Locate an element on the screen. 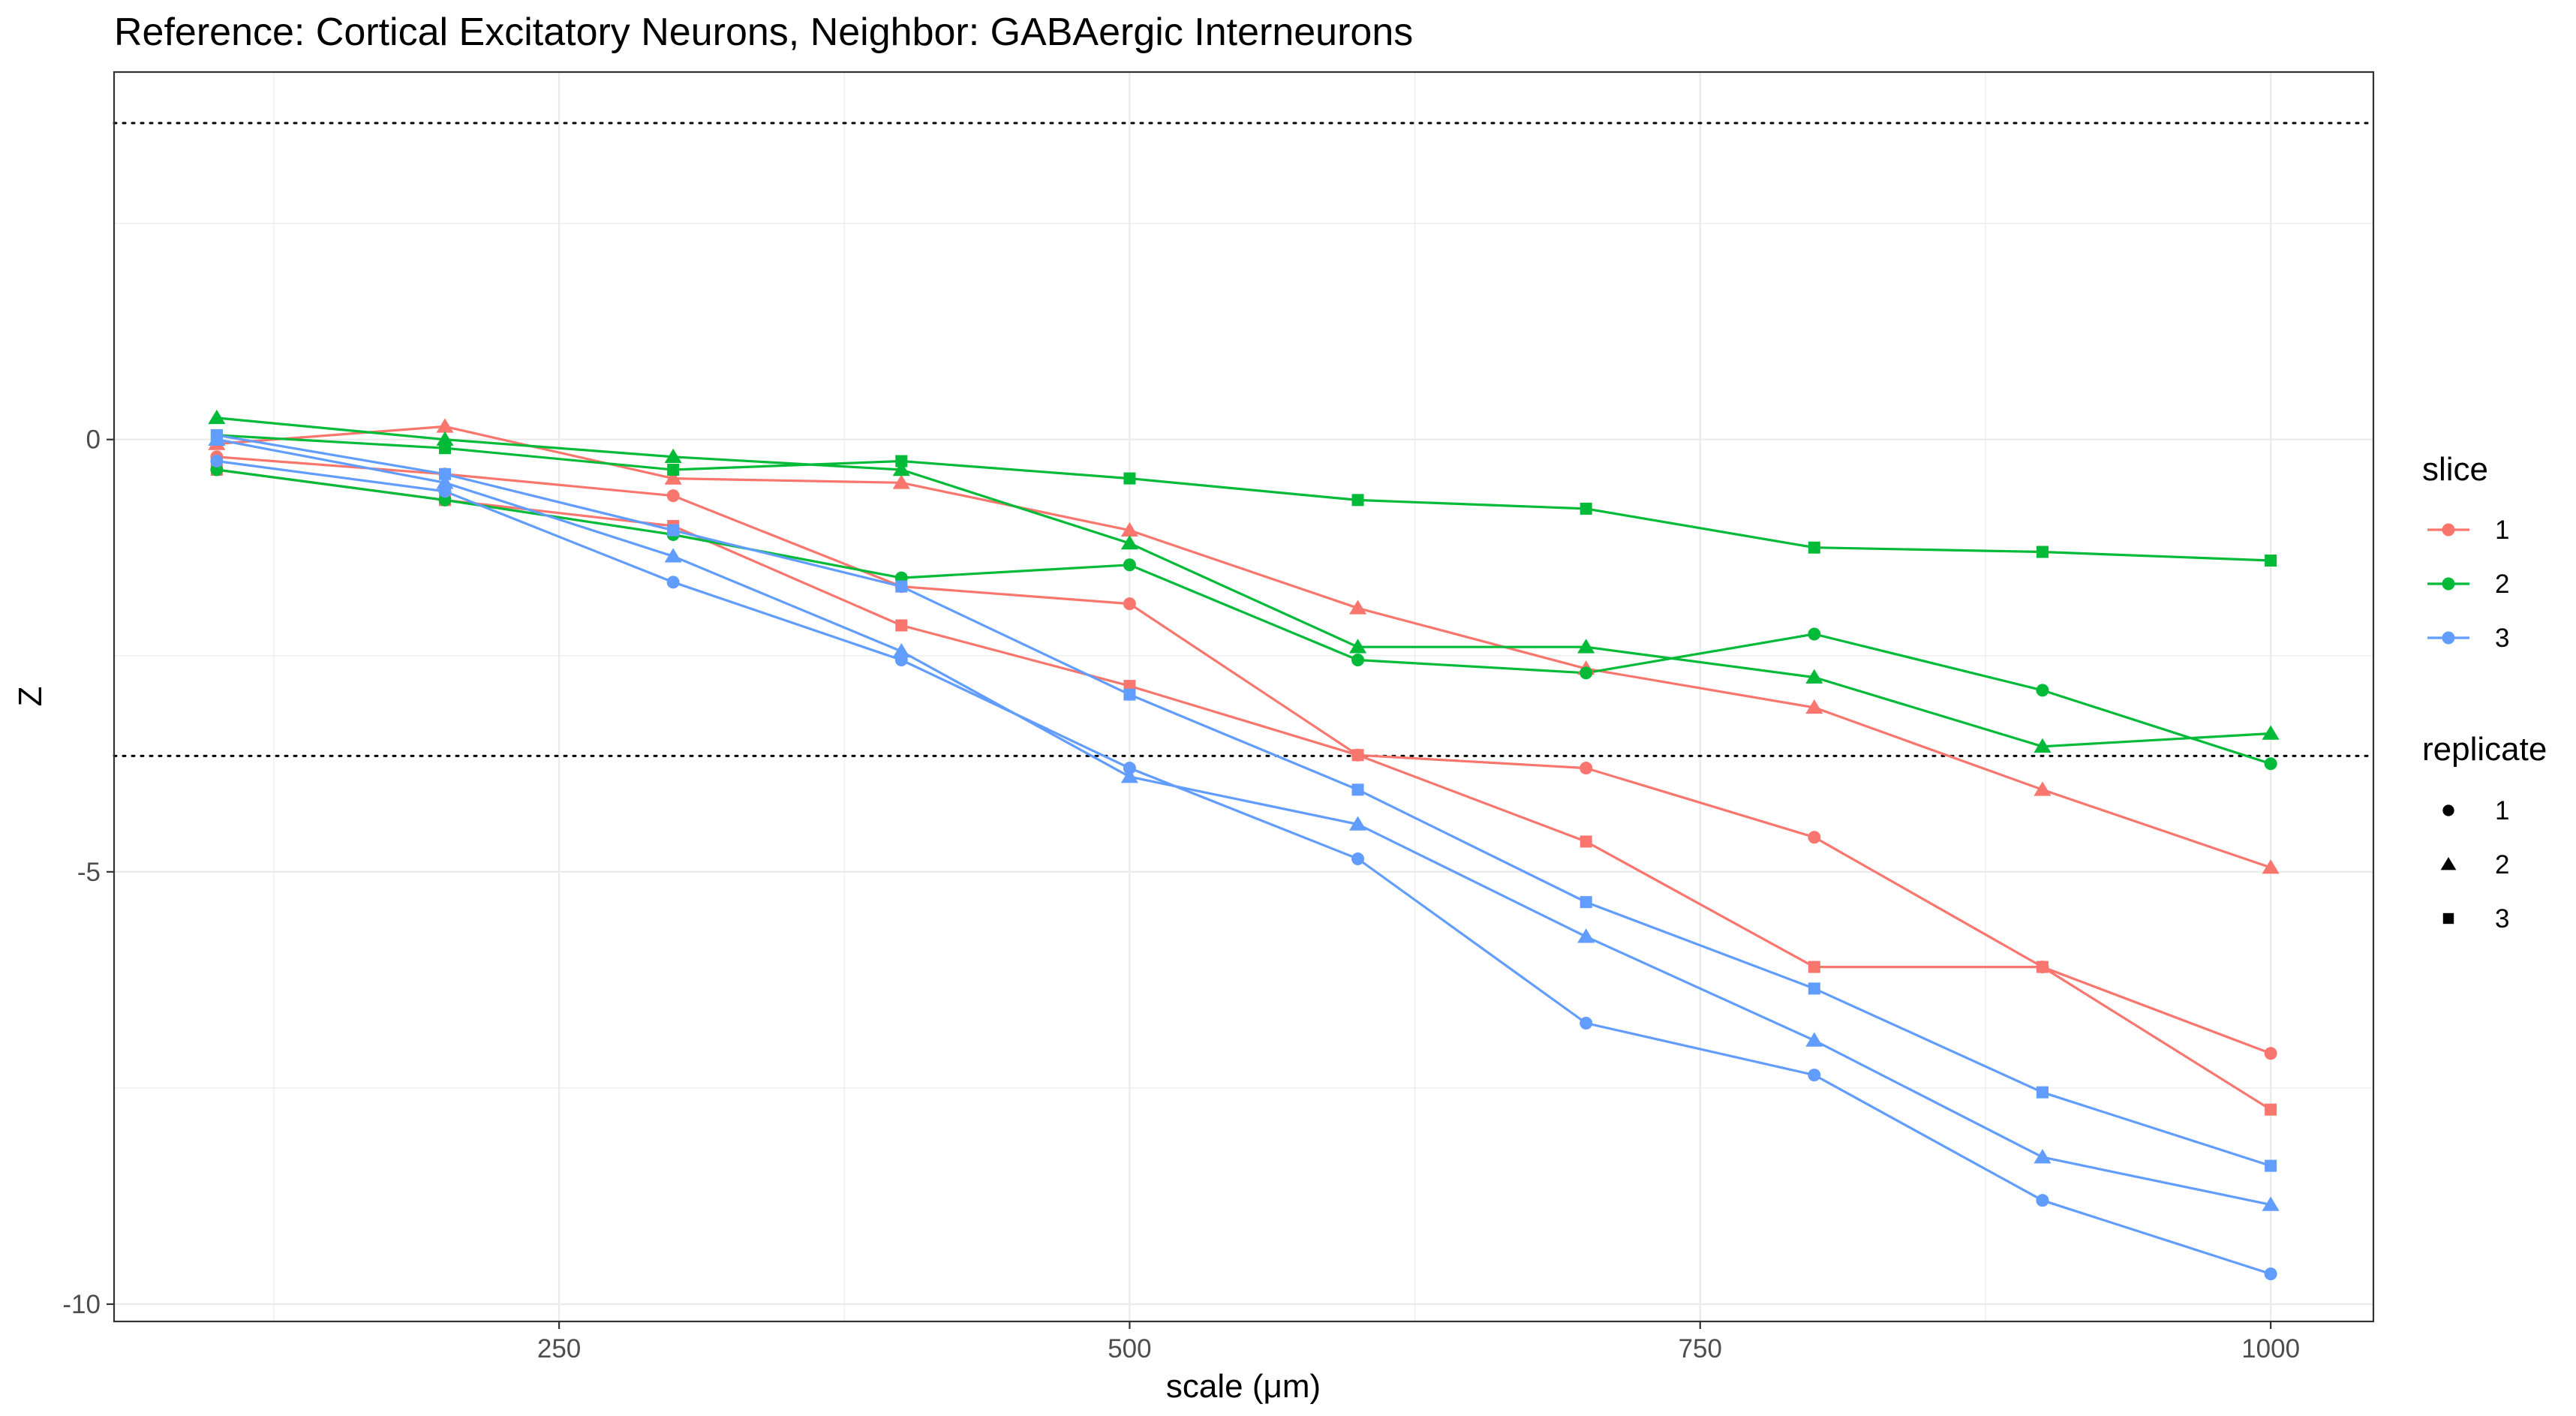  legend-label-rep2: 2 is located at coordinates (2502, 864).